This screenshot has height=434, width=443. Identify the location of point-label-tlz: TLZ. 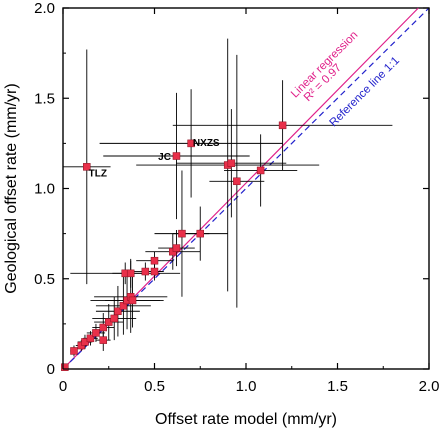
(98, 173).